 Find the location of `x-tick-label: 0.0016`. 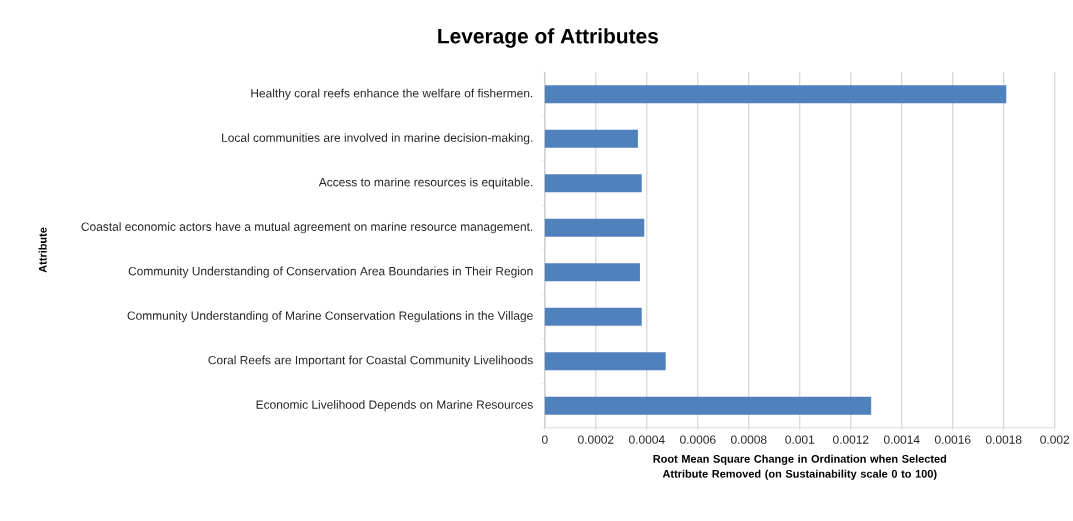

x-tick-label: 0.0016 is located at coordinates (952, 439).